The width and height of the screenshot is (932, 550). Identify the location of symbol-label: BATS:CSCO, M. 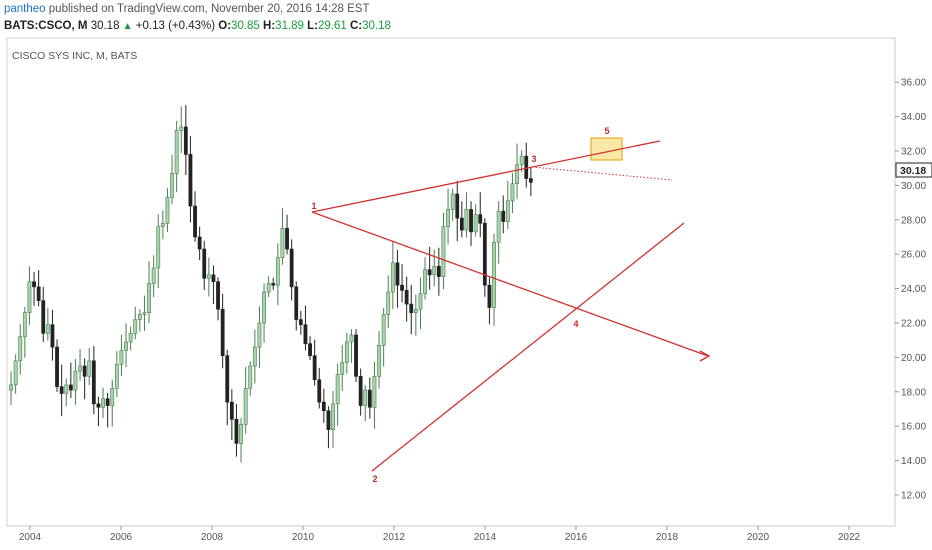
(46, 26).